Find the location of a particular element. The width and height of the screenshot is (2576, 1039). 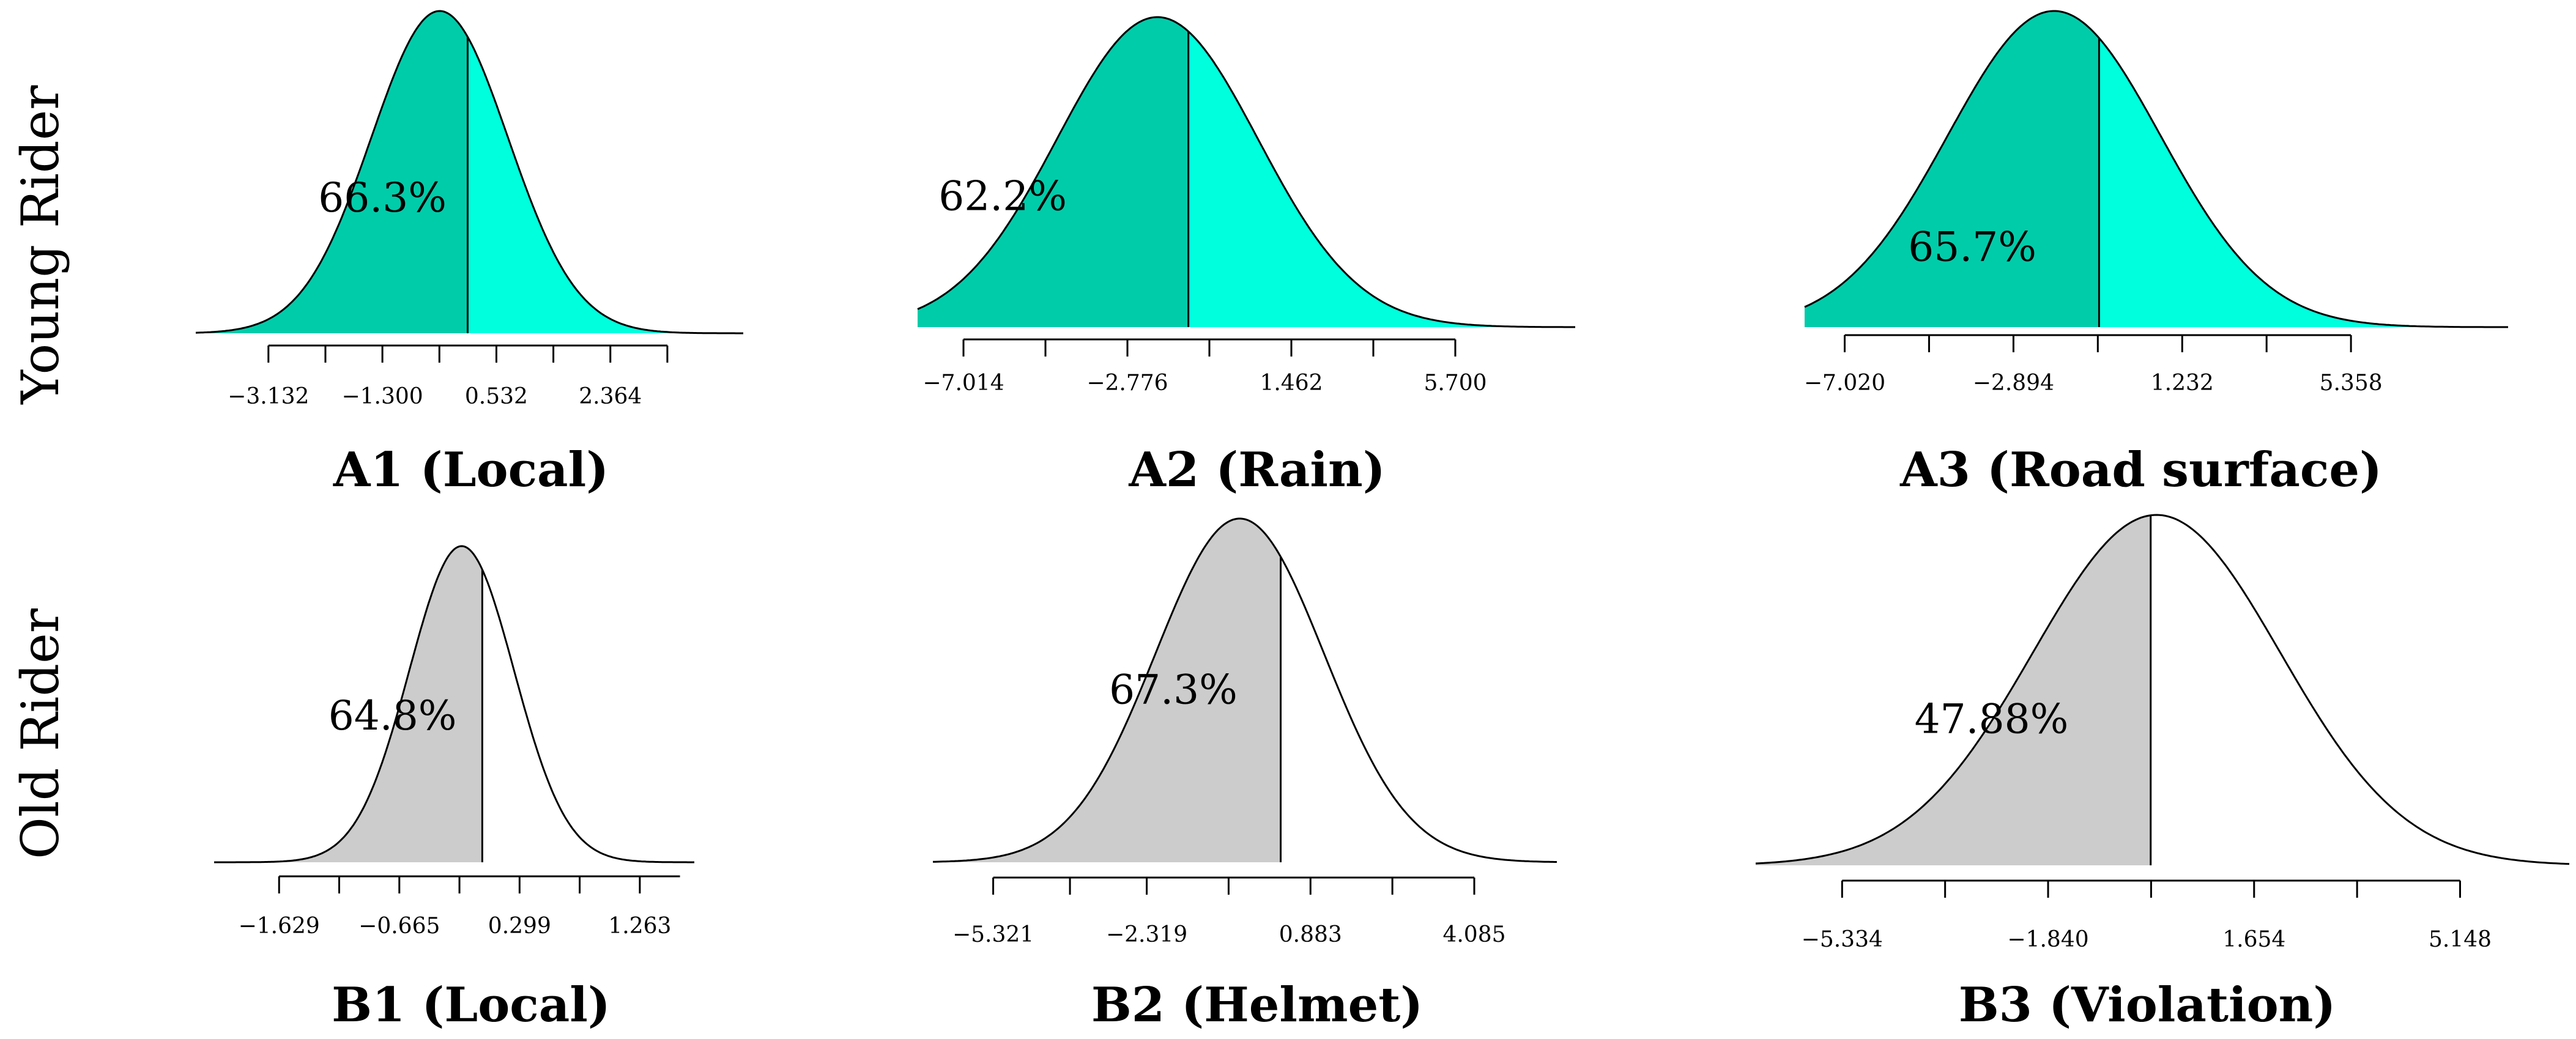

row-label-young-rider: Young Rider is located at coordinates (40, 245).